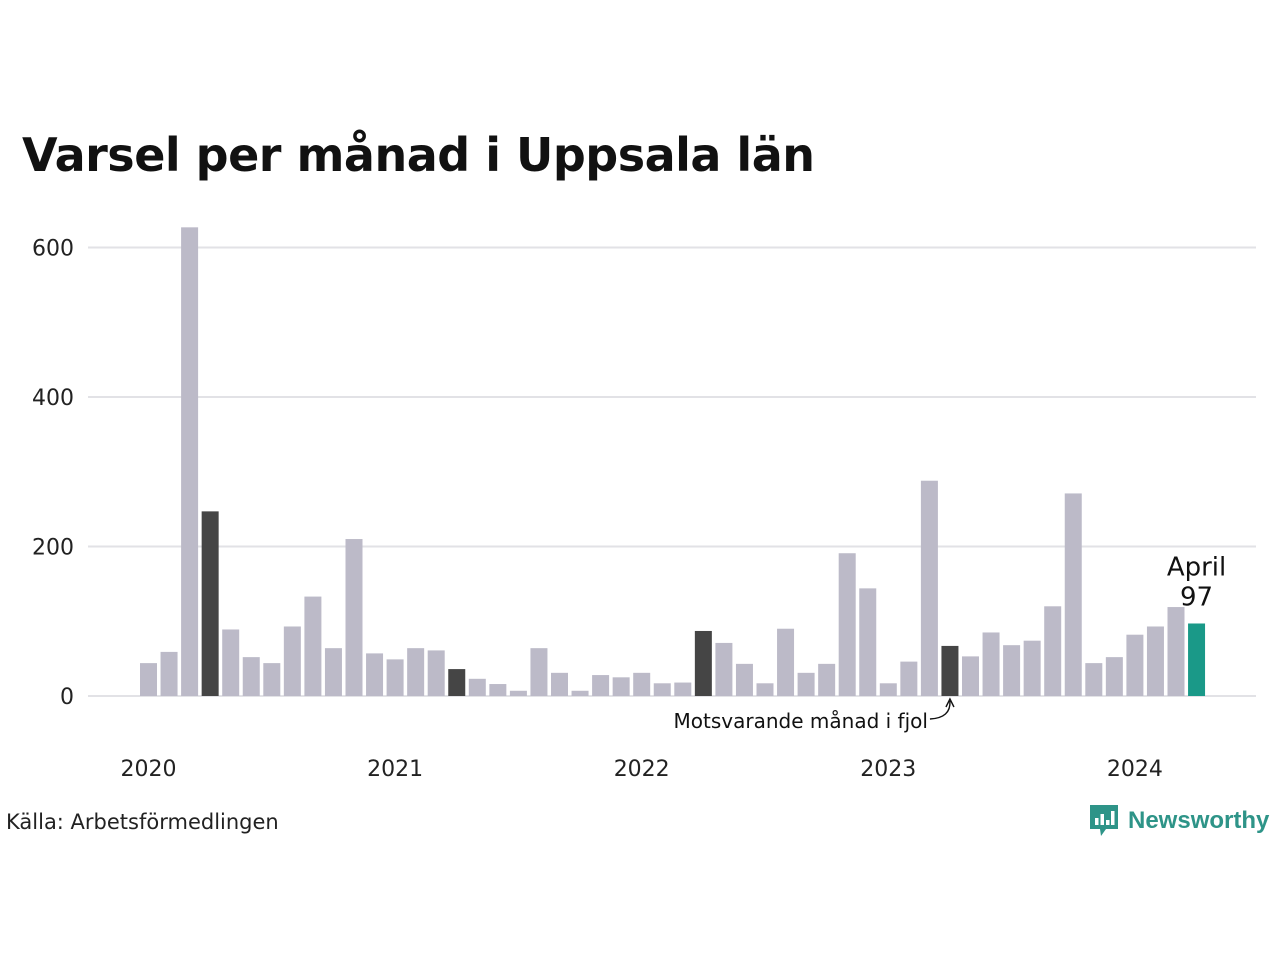 The height and width of the screenshot is (960, 1280). I want to click on y-tick-label: 400, so click(53, 398).